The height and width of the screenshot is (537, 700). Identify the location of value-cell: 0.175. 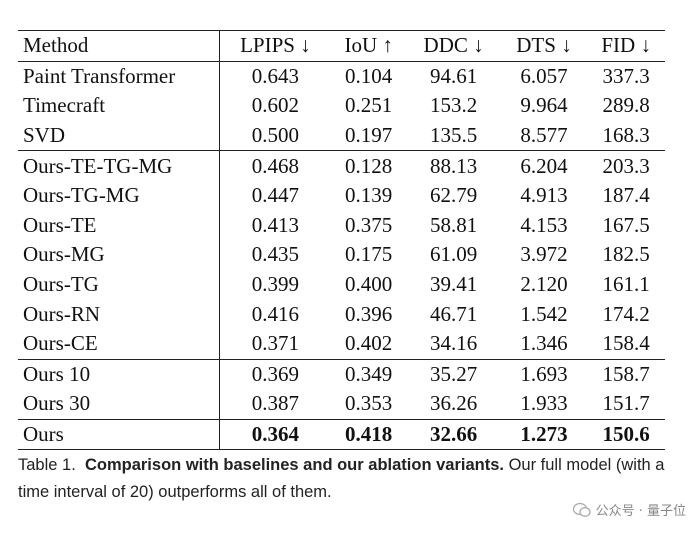
(369, 254).